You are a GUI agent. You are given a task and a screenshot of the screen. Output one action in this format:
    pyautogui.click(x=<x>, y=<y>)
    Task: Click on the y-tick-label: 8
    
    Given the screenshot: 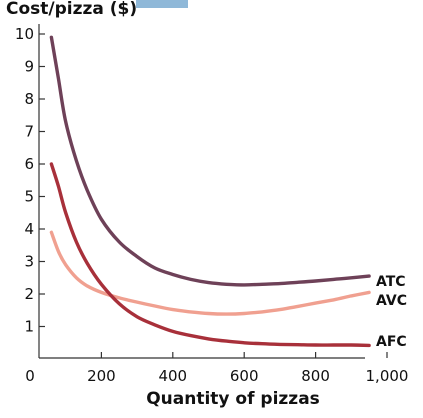 What is the action you would take?
    pyautogui.click(x=29, y=99)
    